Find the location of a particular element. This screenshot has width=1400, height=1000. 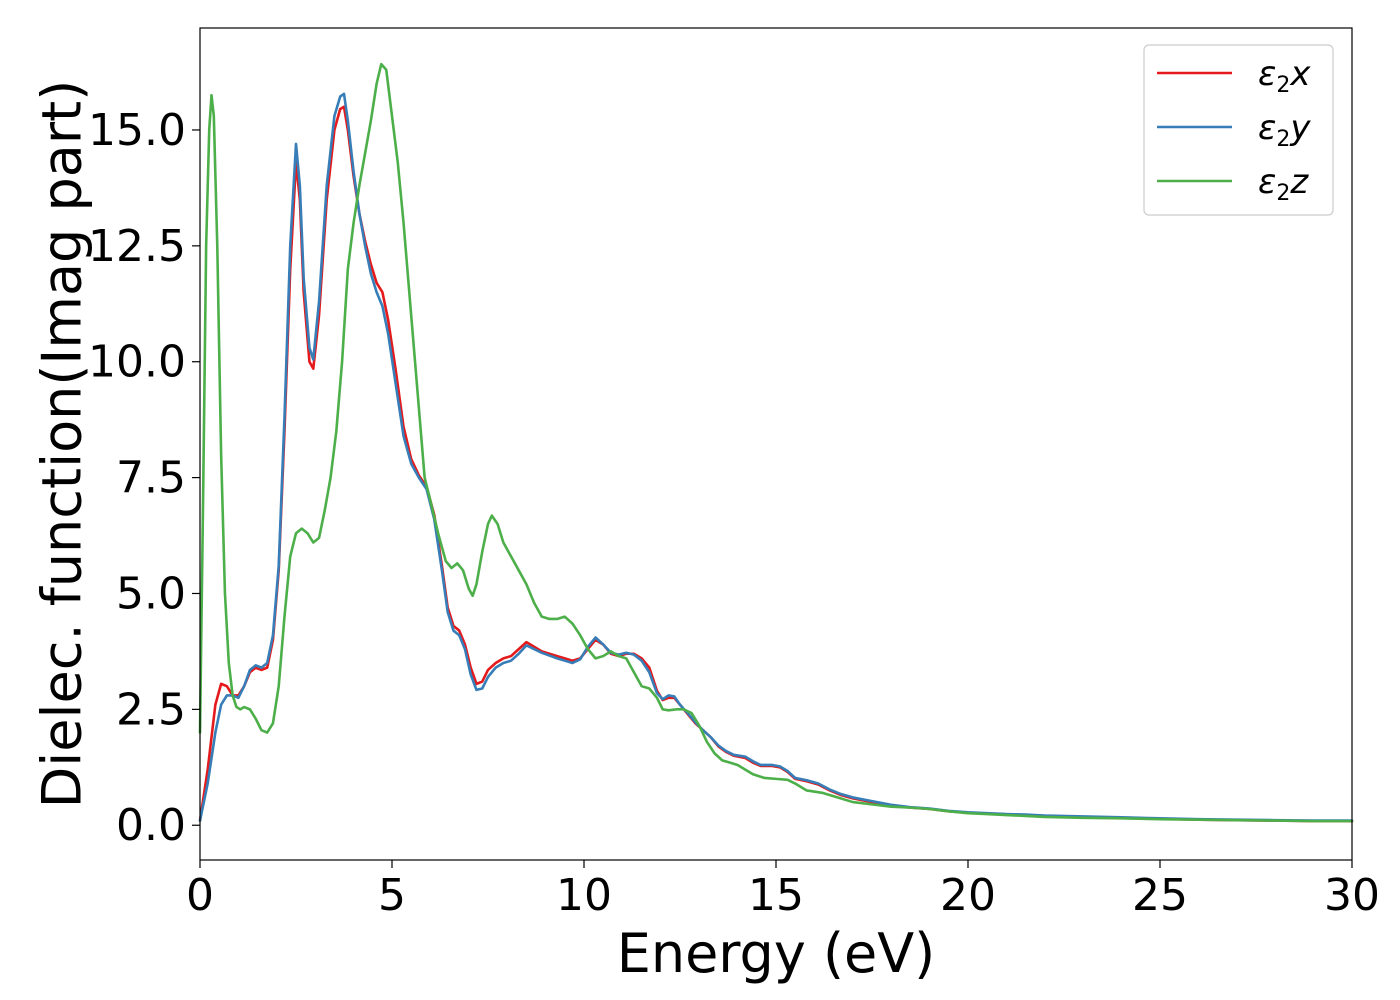

y-tick-label: 12.5 is located at coordinates (137, 246).